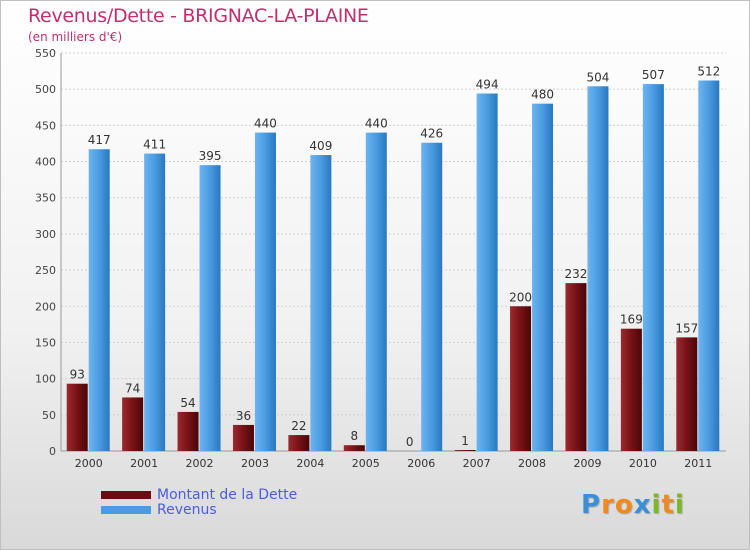 Image resolution: width=750 pixels, height=550 pixels. What do you see at coordinates (227, 494) in the screenshot?
I see `legend-label-debt: Montant de la Dette` at bounding box center [227, 494].